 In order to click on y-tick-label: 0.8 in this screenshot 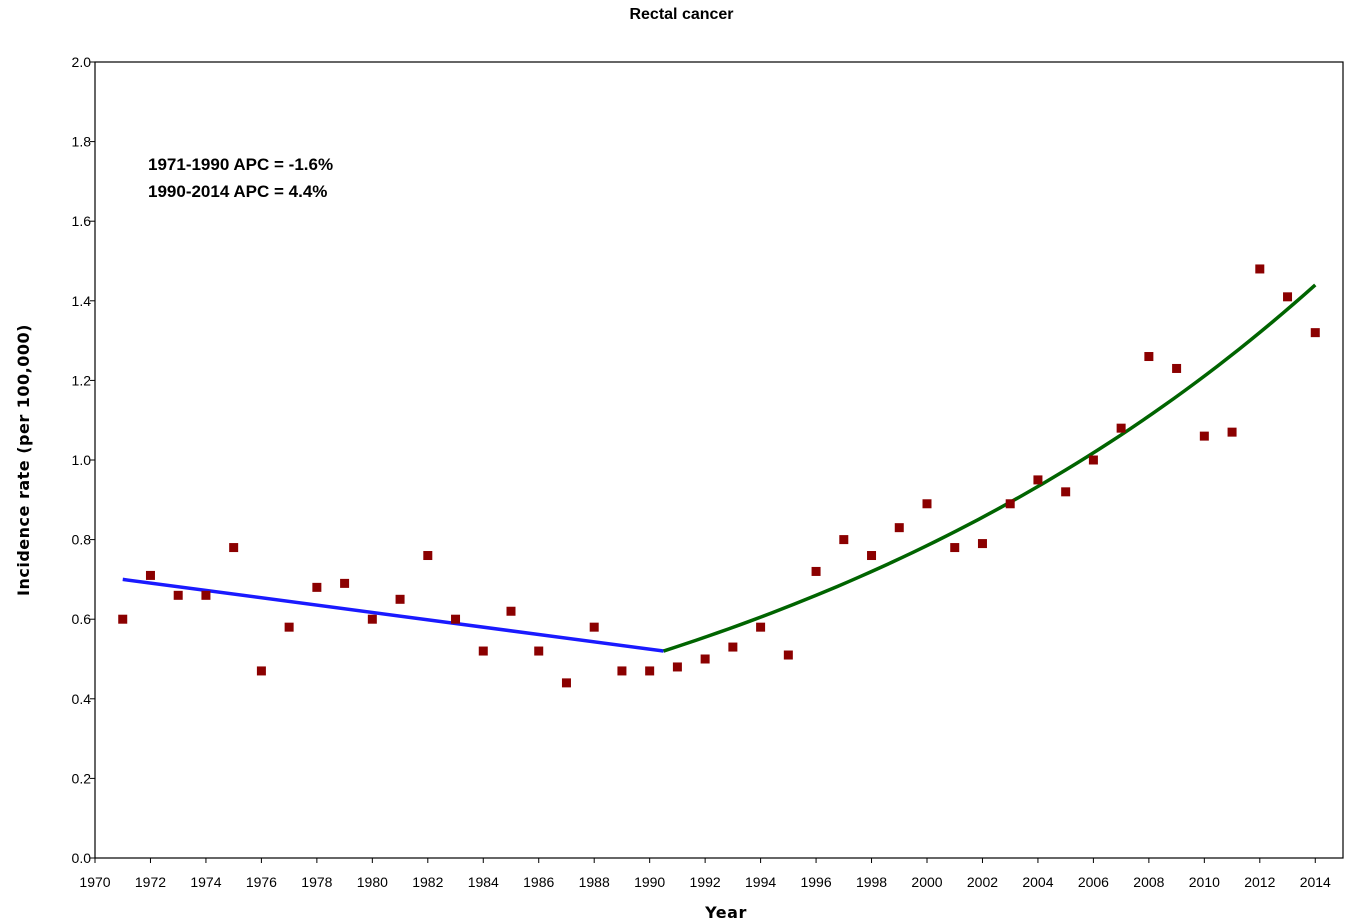, I will do `click(82, 540)`.